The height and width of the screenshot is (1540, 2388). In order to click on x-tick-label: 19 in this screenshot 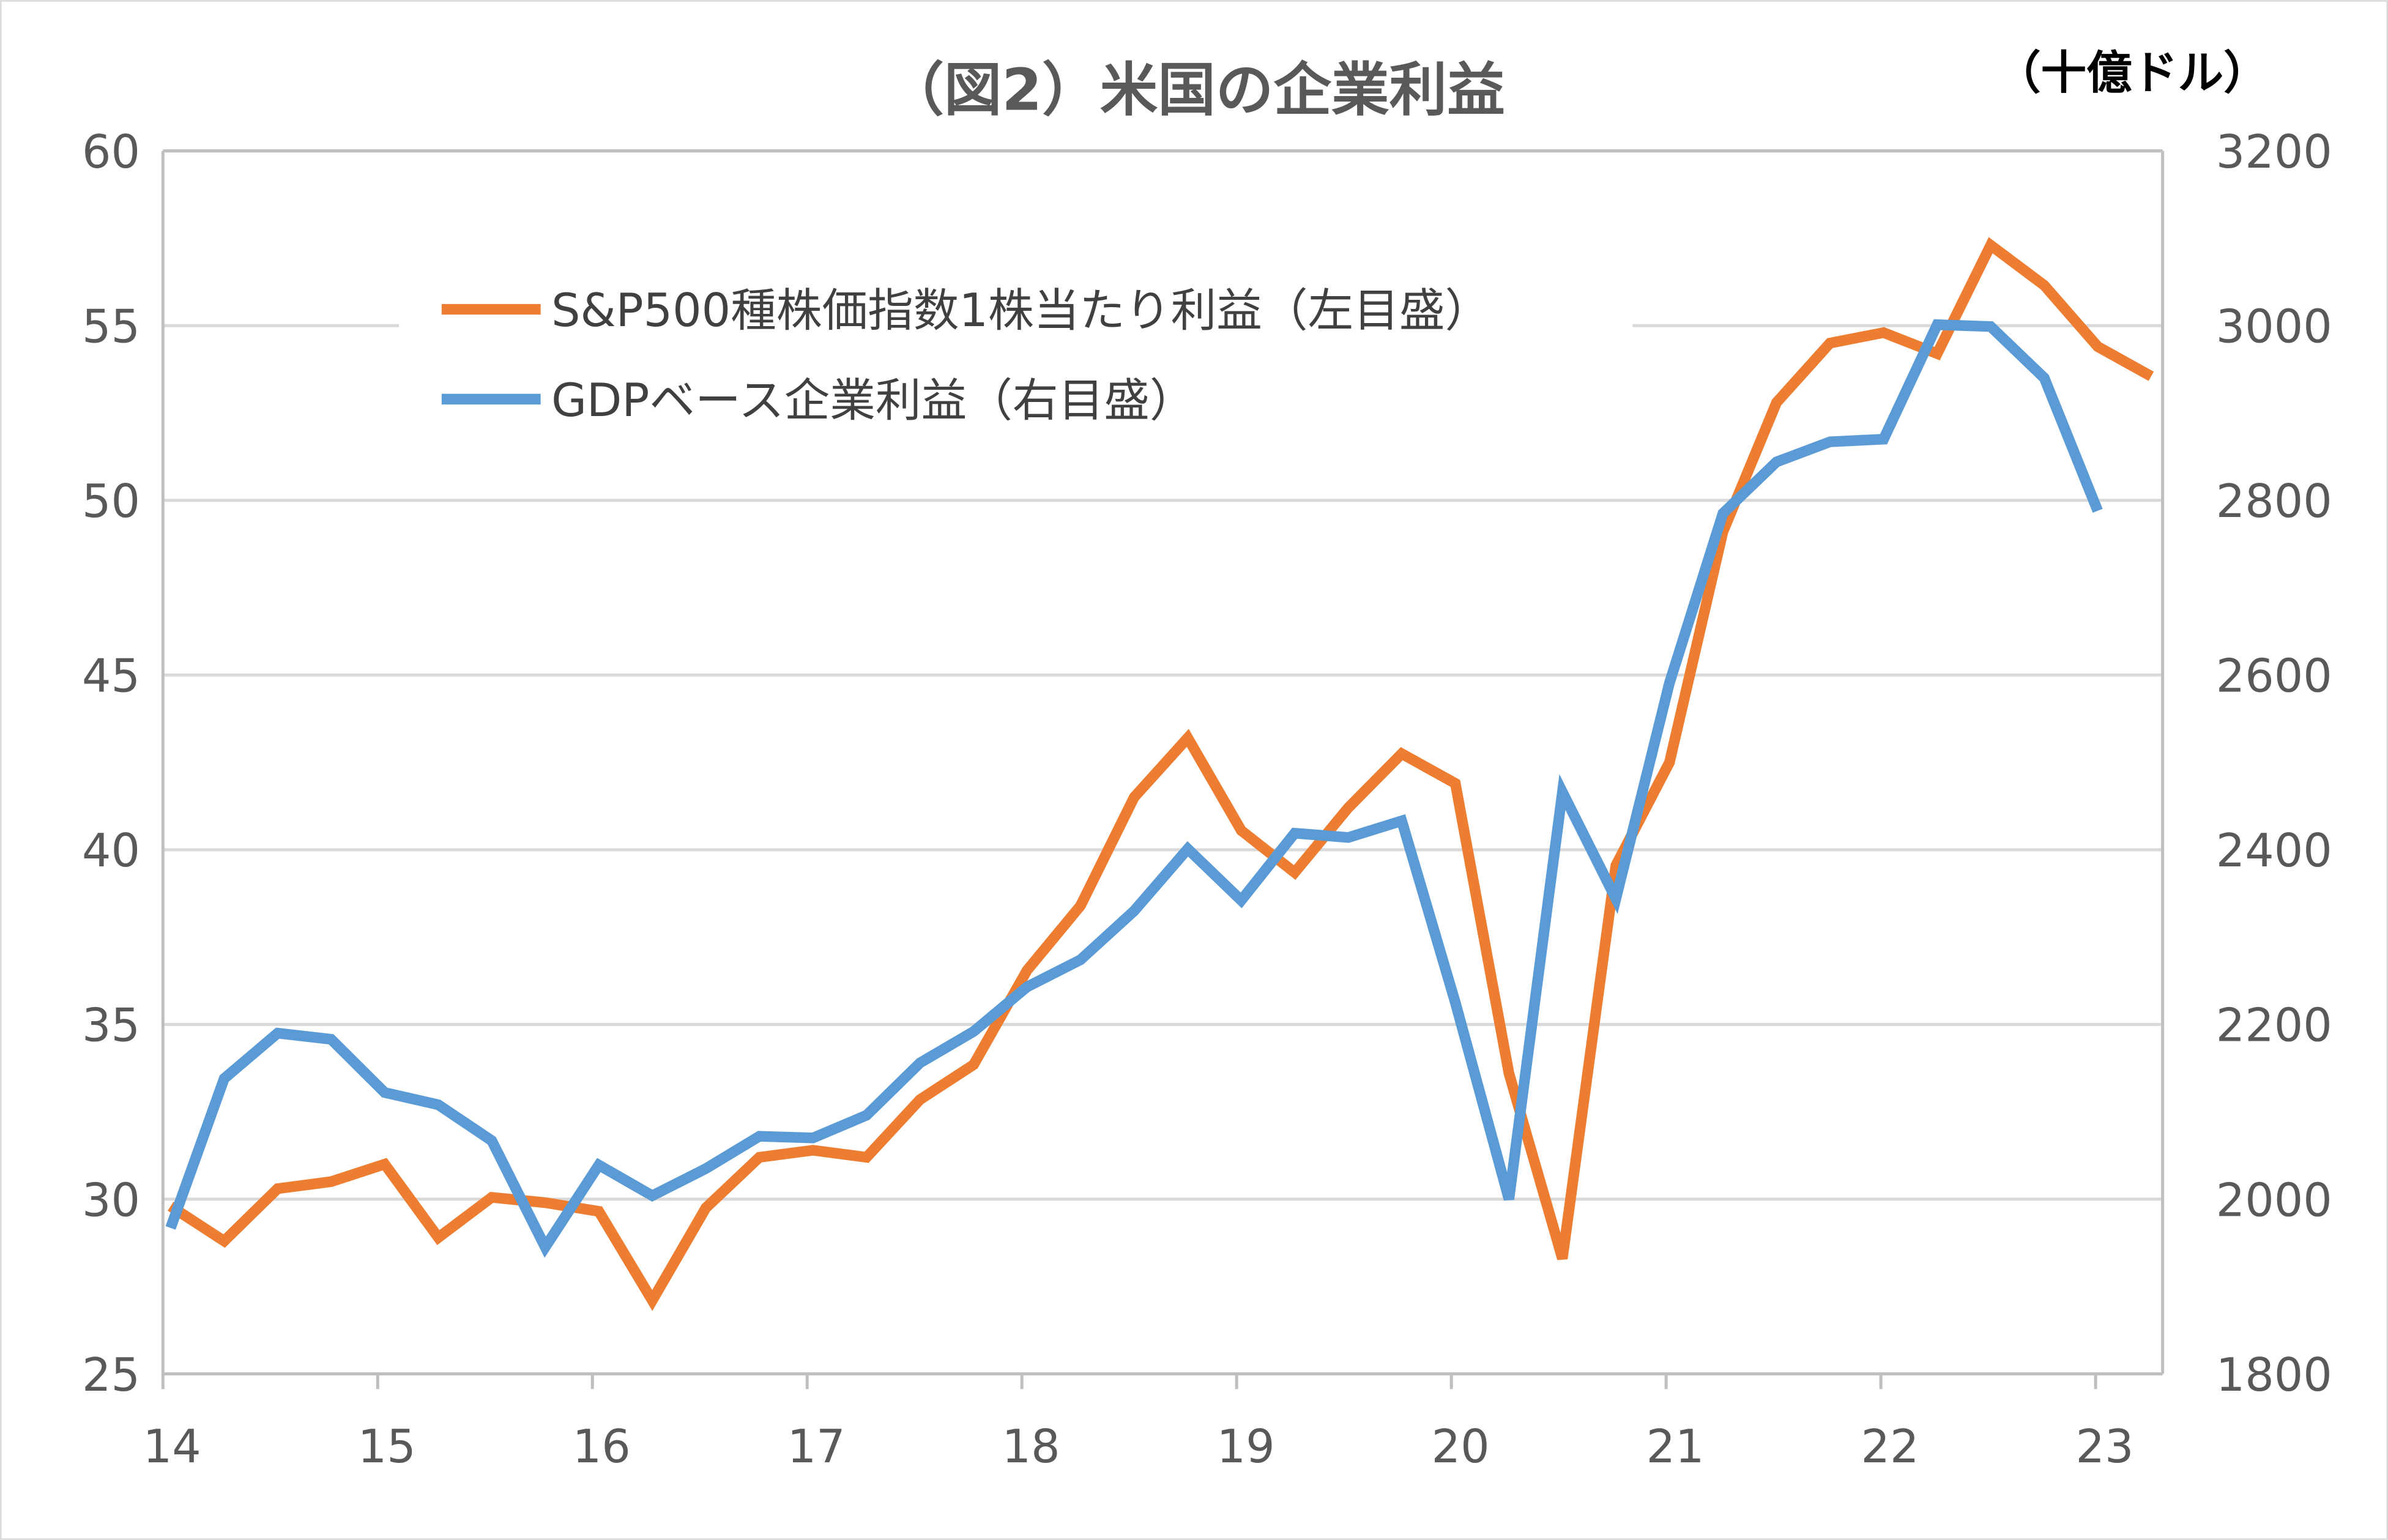, I will do `click(1246, 1446)`.